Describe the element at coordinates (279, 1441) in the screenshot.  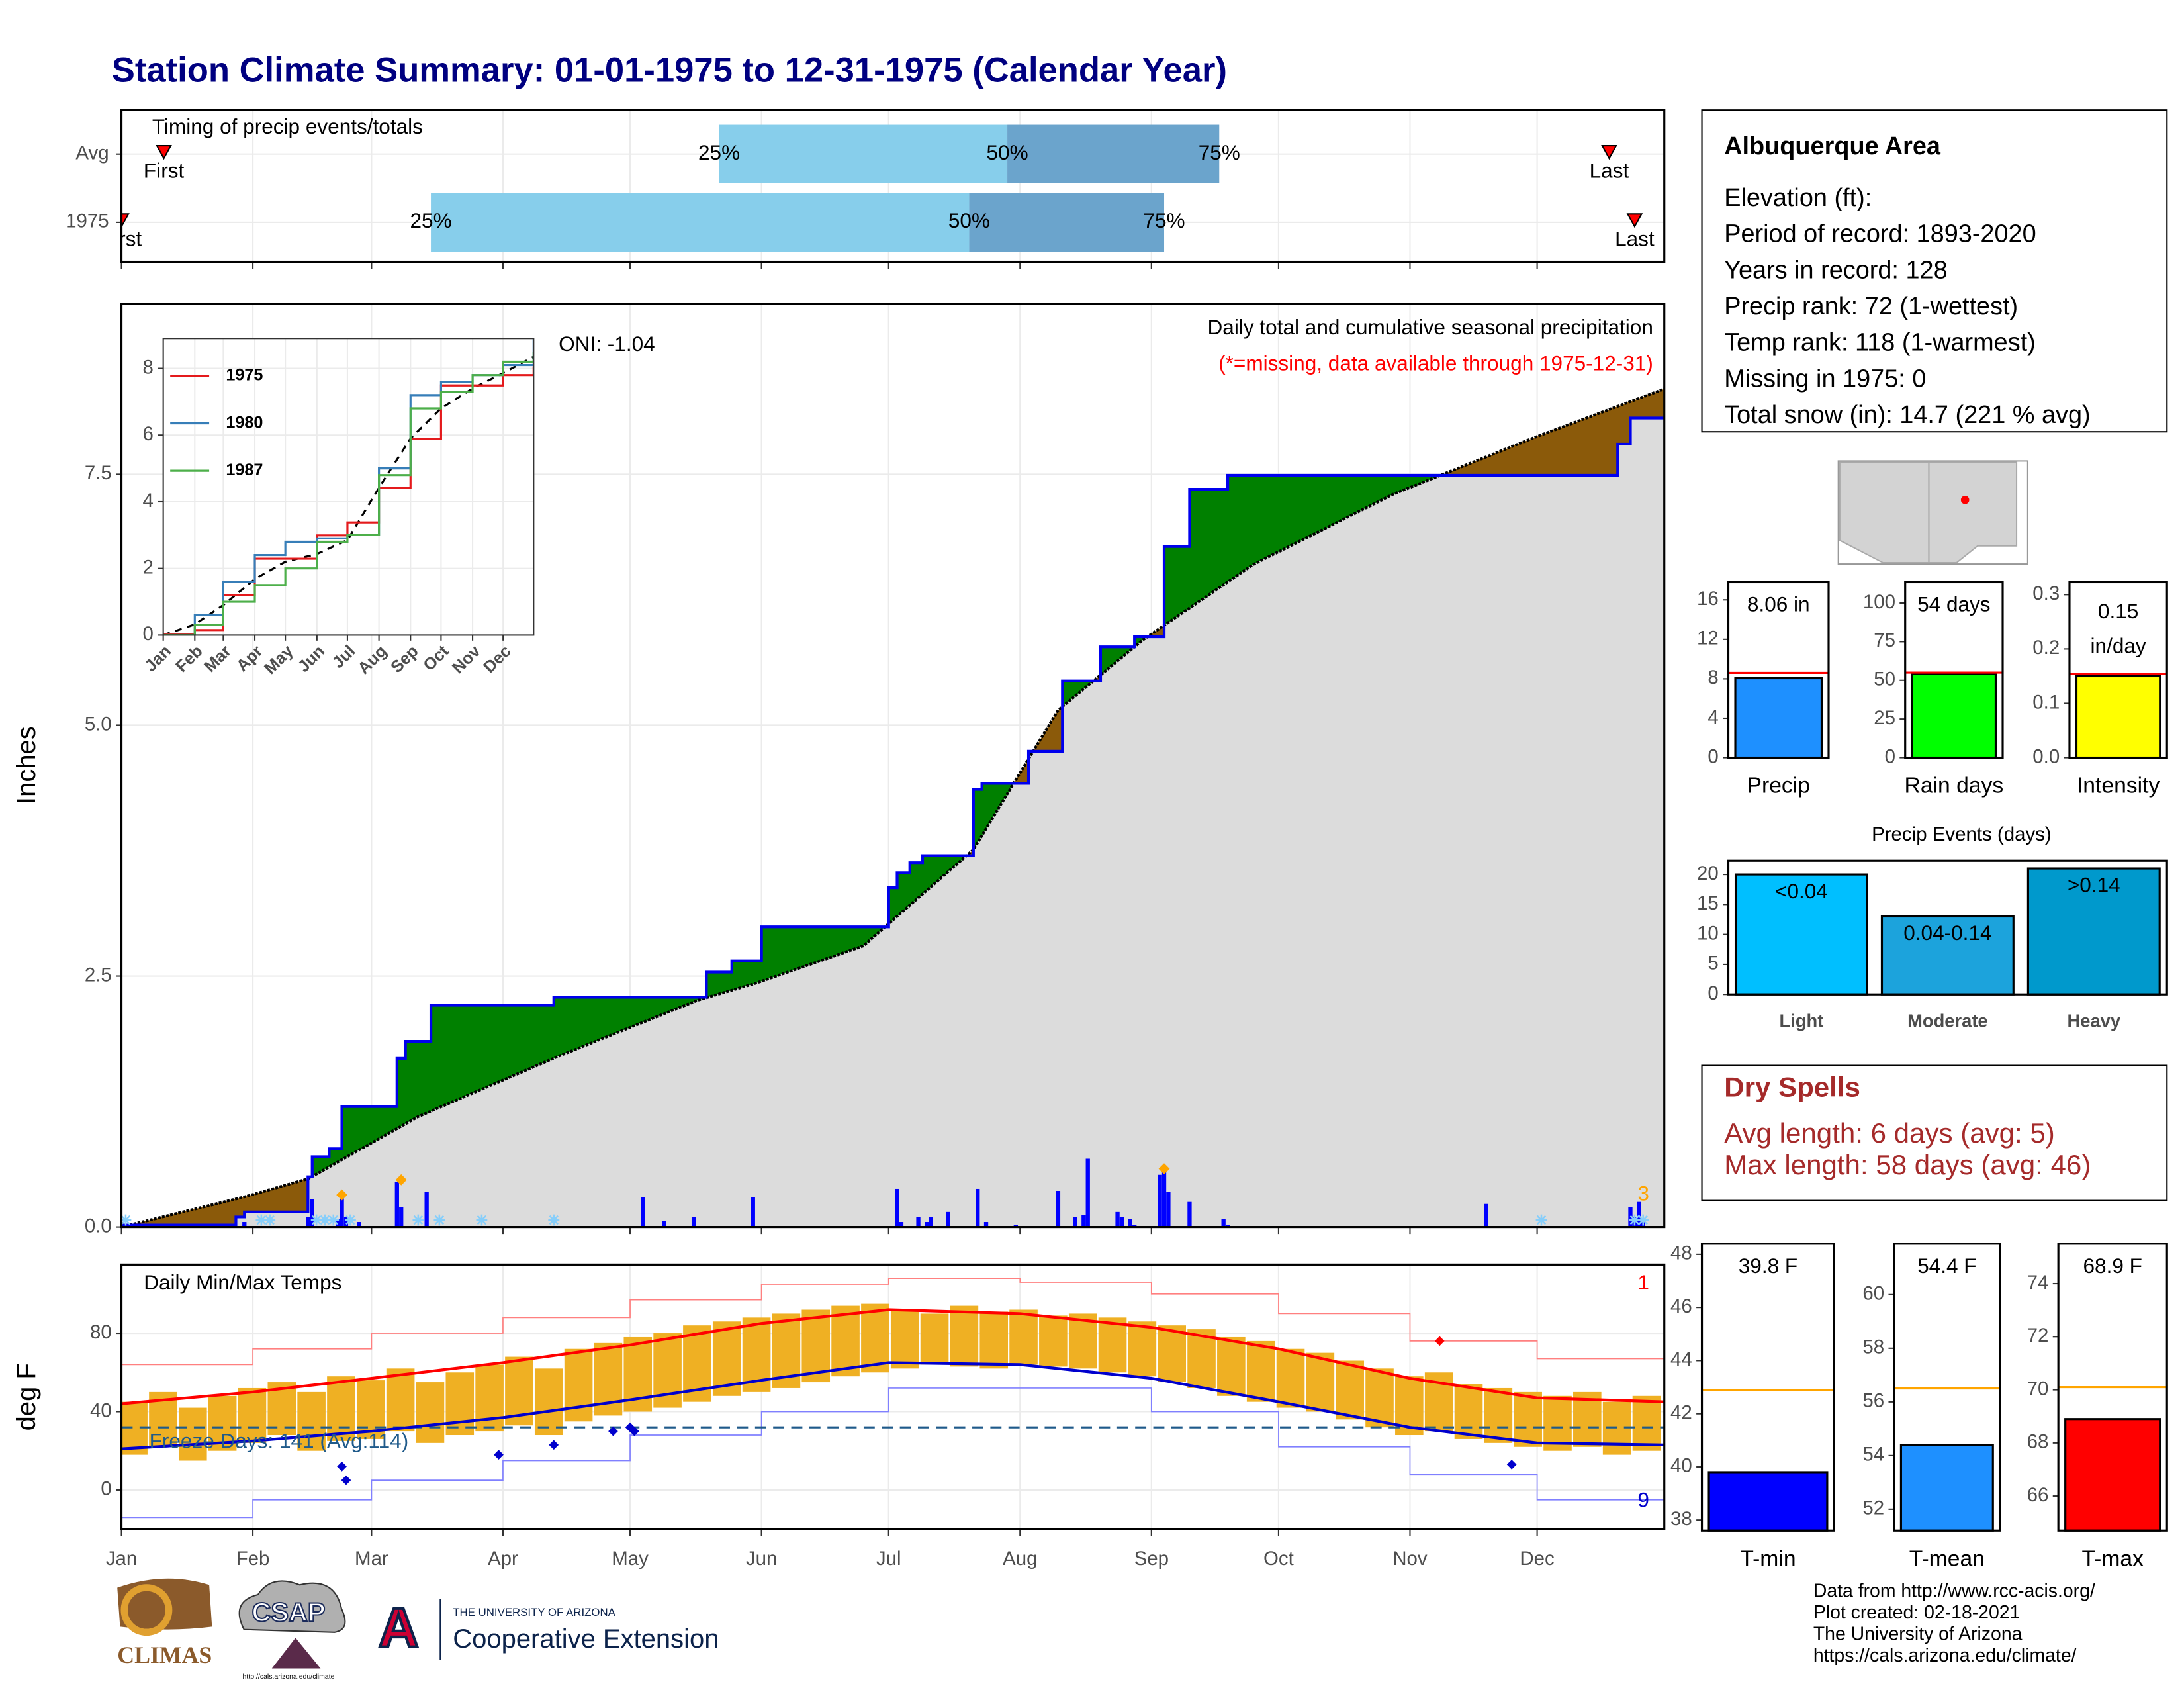
I see `freeze-label: Freeze Days: 141 (Avg:114)` at that location.